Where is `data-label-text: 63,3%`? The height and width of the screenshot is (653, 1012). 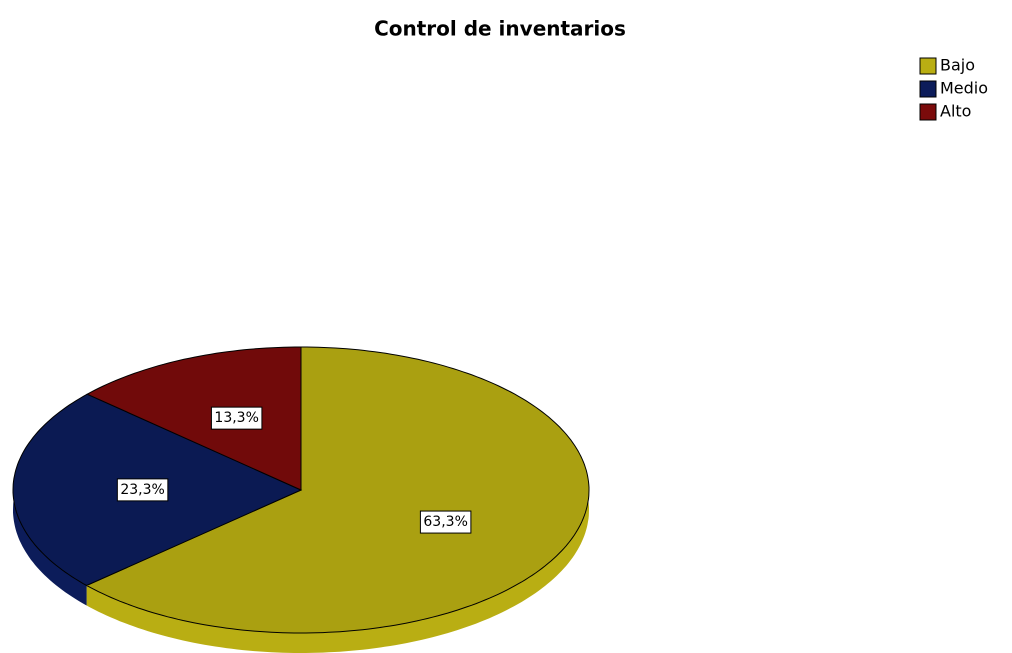 data-label-text: 63,3% is located at coordinates (445, 522).